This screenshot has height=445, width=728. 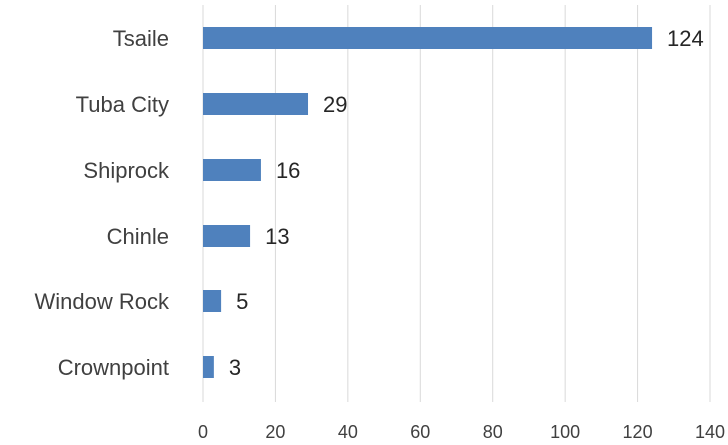 What do you see at coordinates (235, 367) in the screenshot?
I see `data-label-crownpoint: 3` at bounding box center [235, 367].